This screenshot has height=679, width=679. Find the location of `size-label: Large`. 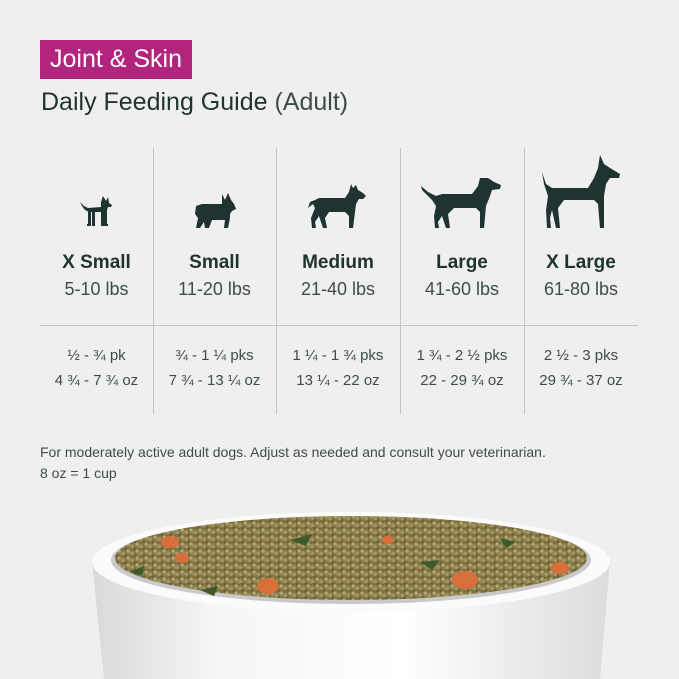

size-label: Large is located at coordinates (462, 262).